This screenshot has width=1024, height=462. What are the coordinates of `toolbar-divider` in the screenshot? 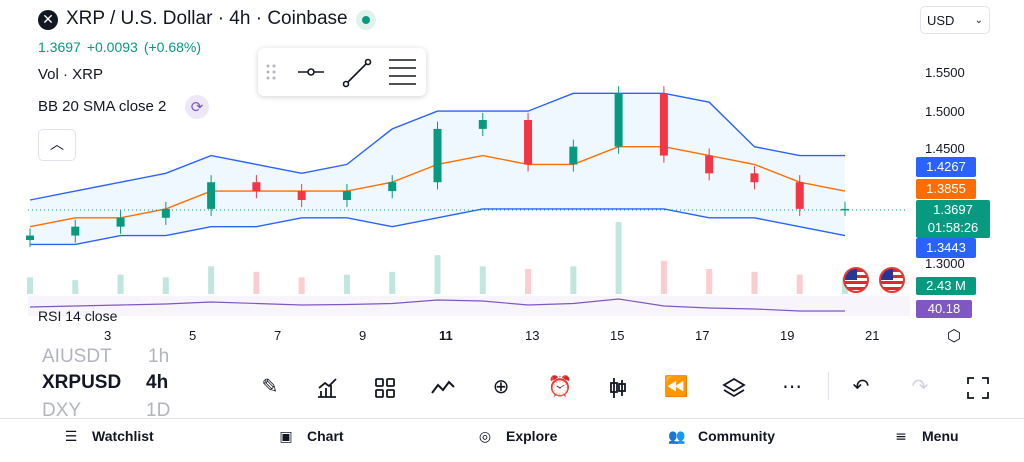 It's located at (828, 386).